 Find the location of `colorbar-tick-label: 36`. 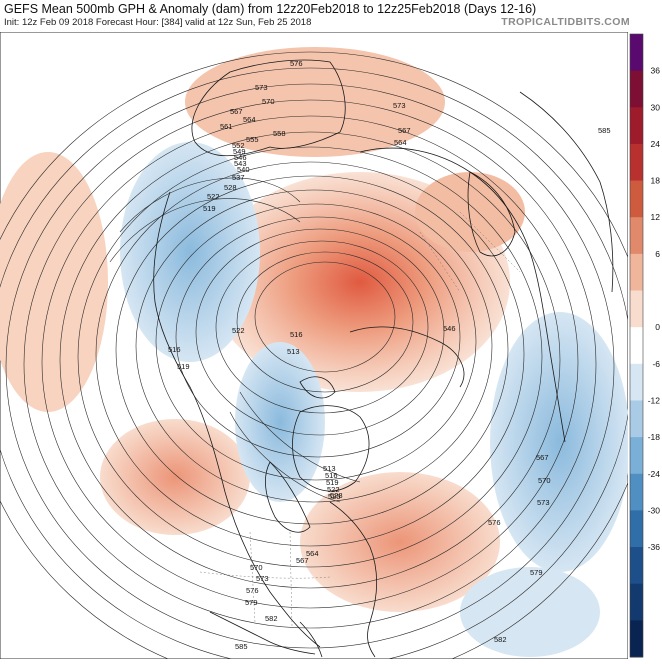

colorbar-tick-label: 36 is located at coordinates (656, 71).